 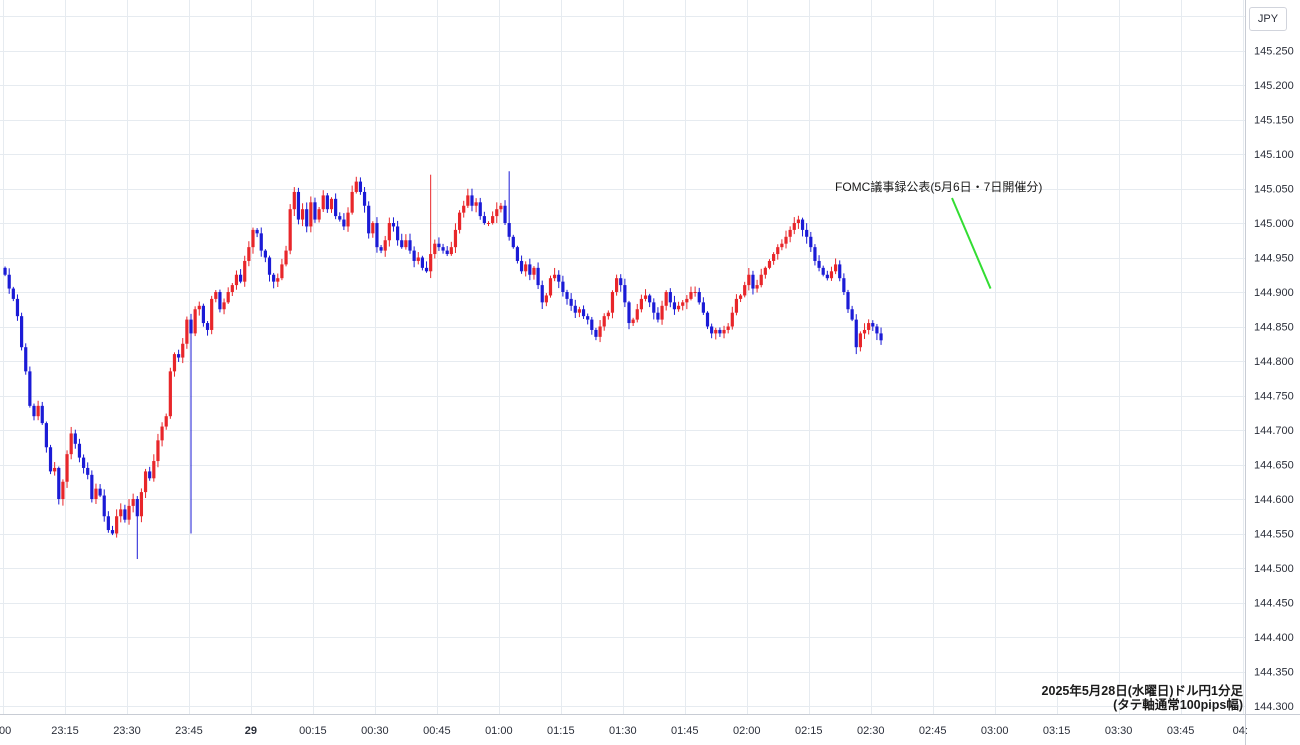 I want to click on time-tick-label: 01:45, so click(x=685, y=731).